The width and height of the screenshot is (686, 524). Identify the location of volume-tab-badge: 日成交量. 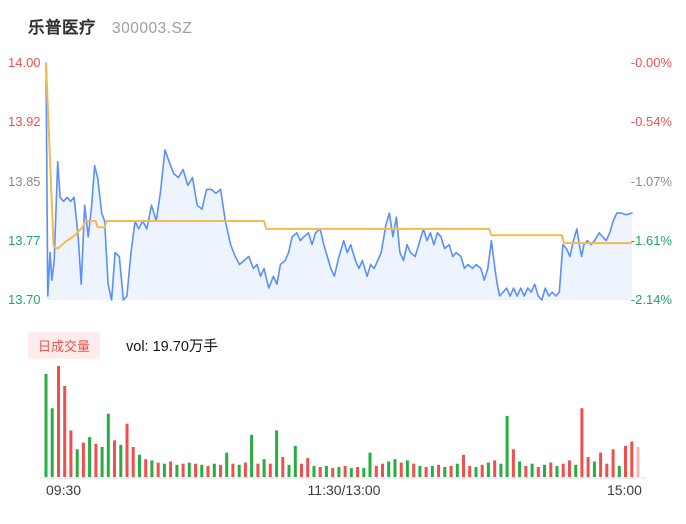
(64, 345).